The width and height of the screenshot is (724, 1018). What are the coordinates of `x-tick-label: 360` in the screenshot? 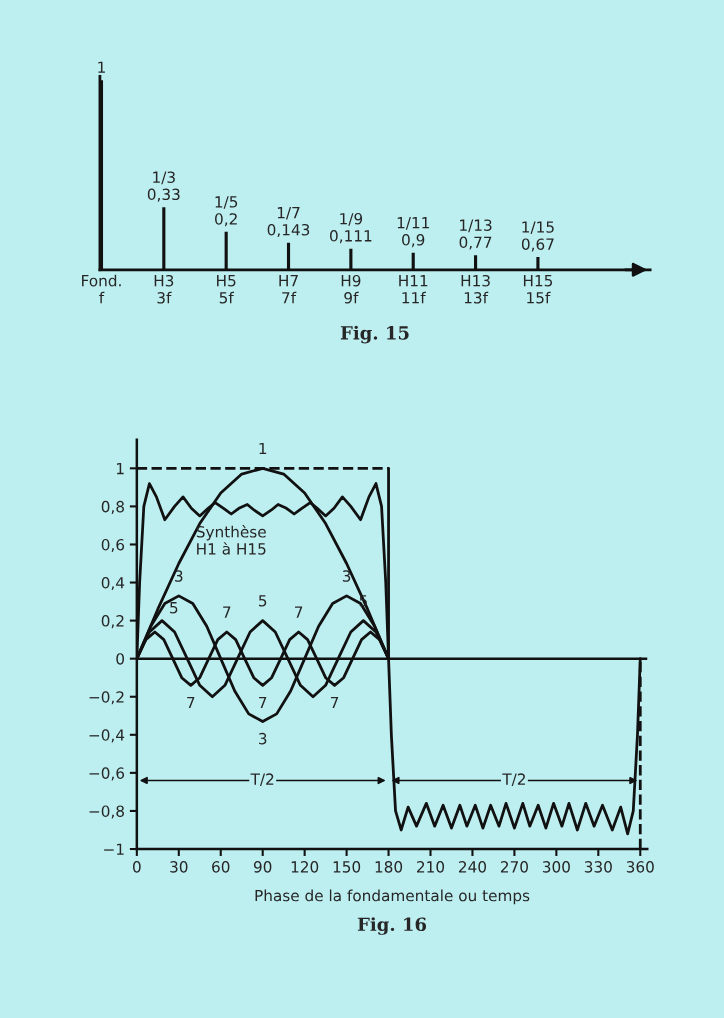 It's located at (640, 867).